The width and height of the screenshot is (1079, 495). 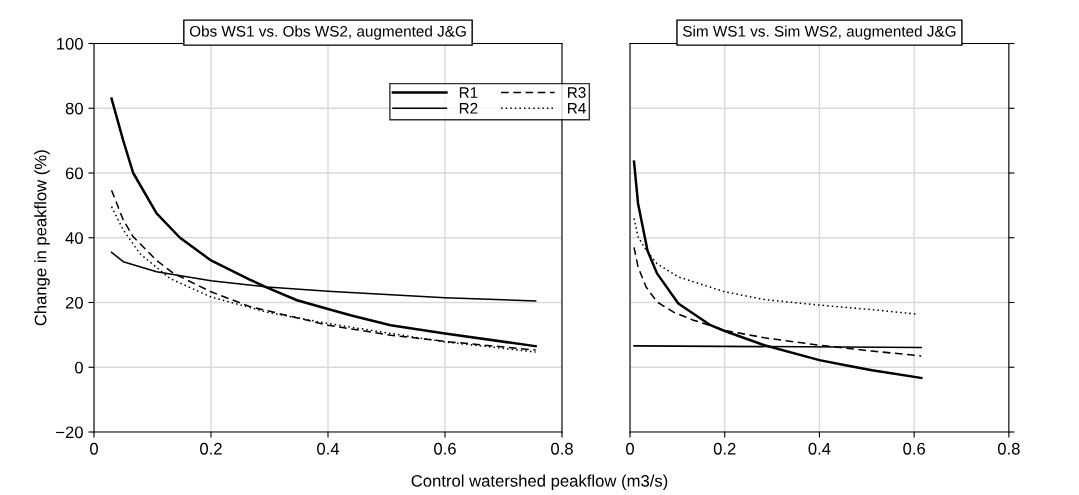 What do you see at coordinates (327, 32) in the screenshot?
I see `chart-title: Obs WS1 vs. Obs WS2, augmented J&G` at bounding box center [327, 32].